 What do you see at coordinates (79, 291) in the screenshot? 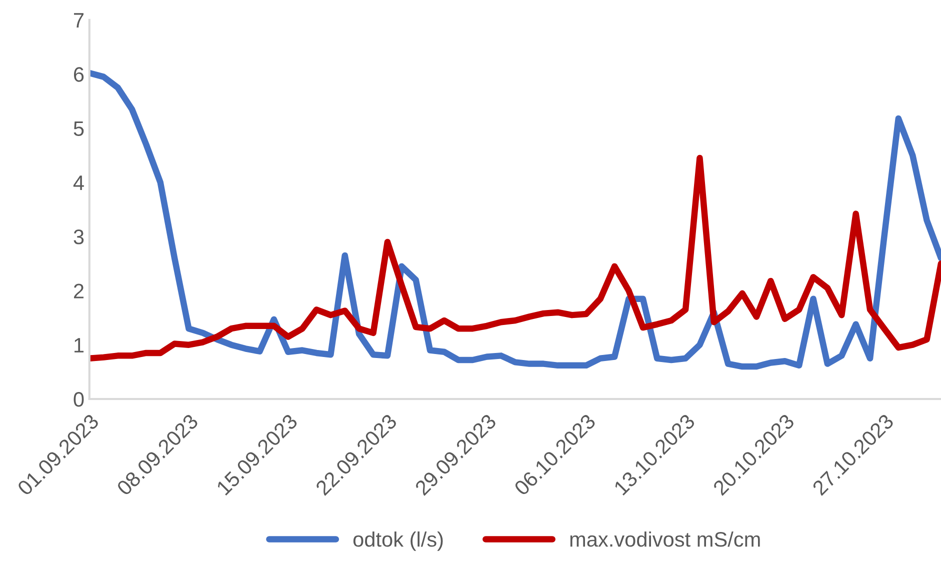
I see `y-tick-label: 2` at bounding box center [79, 291].